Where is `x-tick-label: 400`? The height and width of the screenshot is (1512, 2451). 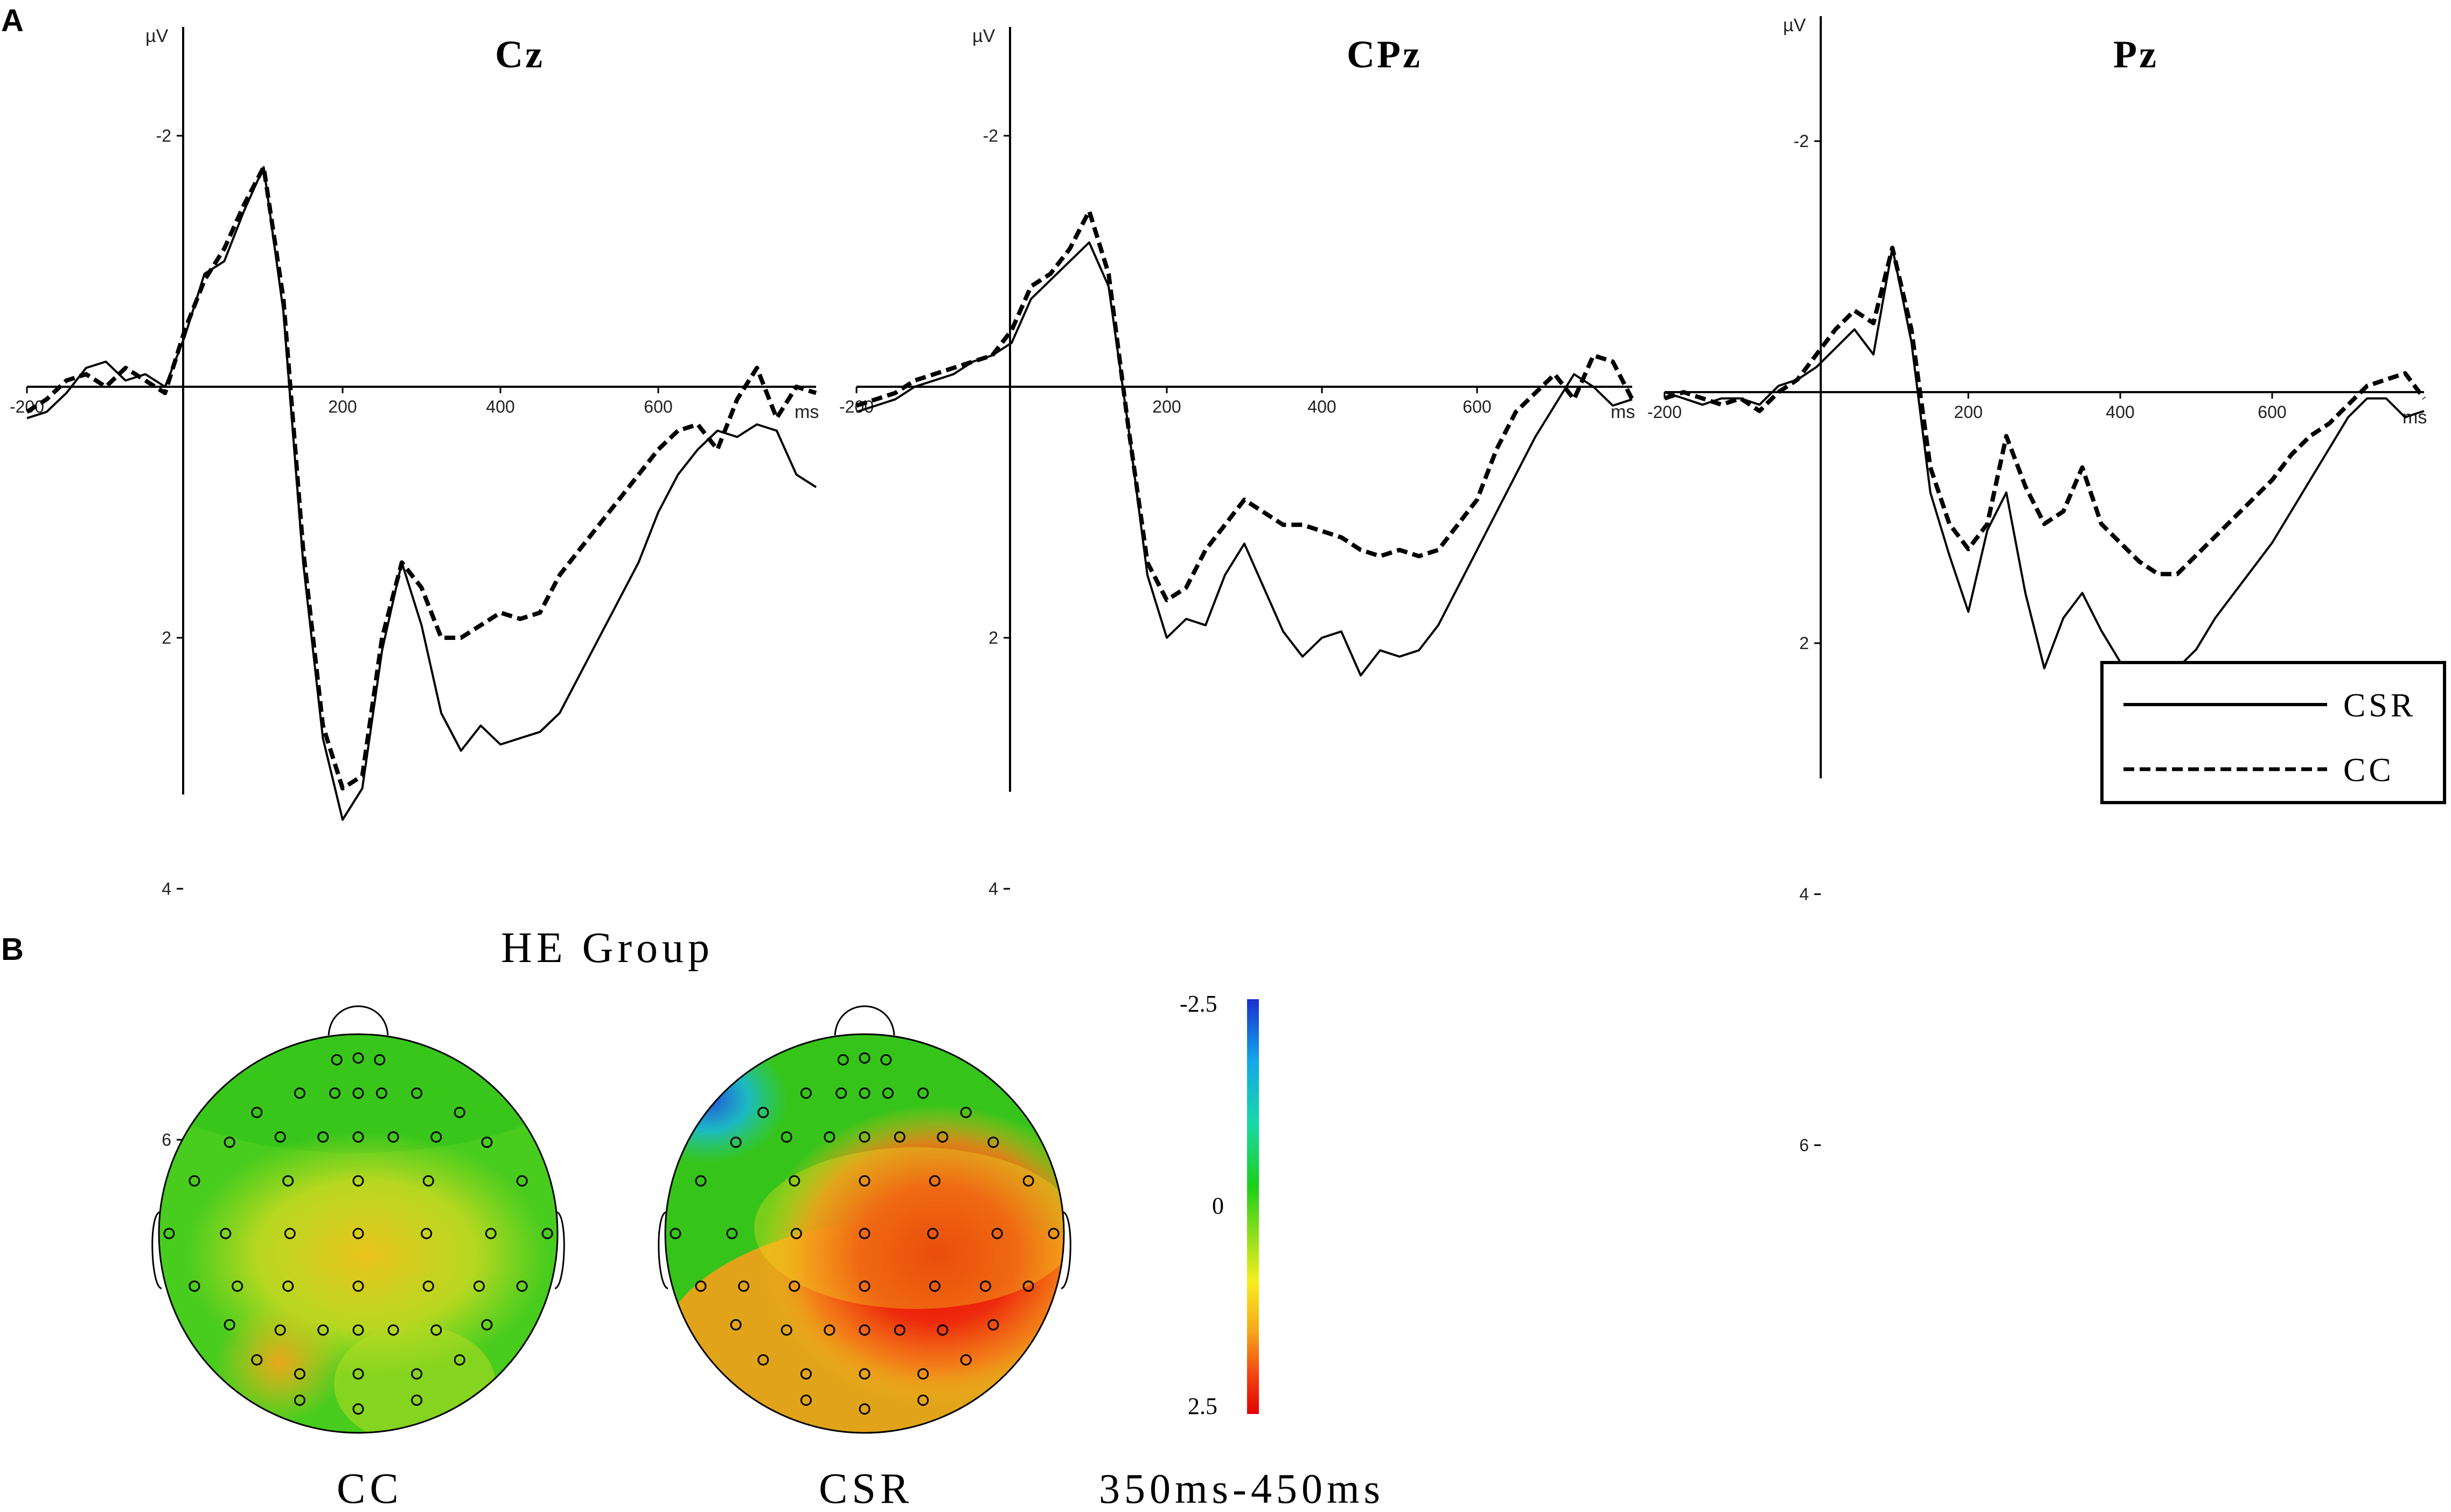
x-tick-label: 400 is located at coordinates (1321, 406).